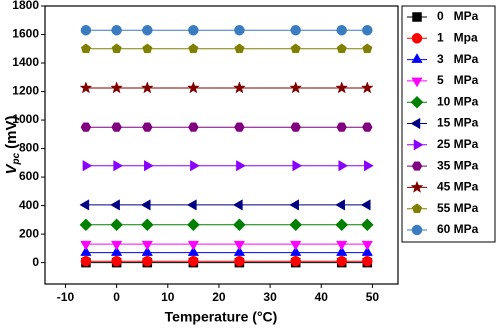  What do you see at coordinates (458, 16) in the screenshot?
I see `legend-label: 0 MPa` at bounding box center [458, 16].